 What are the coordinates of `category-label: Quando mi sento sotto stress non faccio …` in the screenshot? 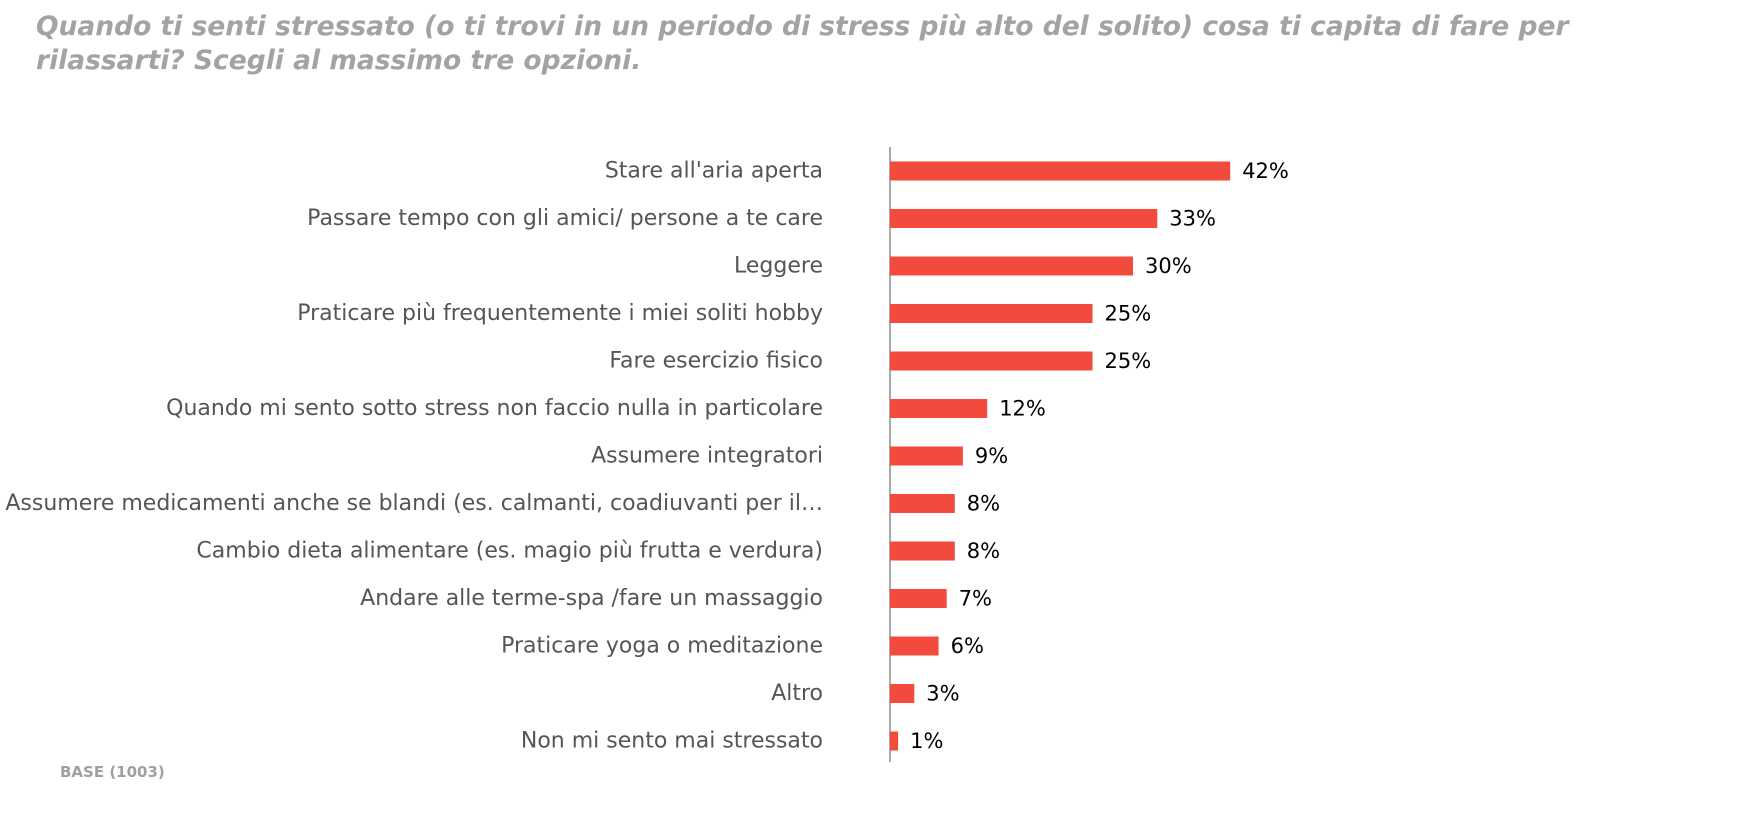 It's located at (494, 408).